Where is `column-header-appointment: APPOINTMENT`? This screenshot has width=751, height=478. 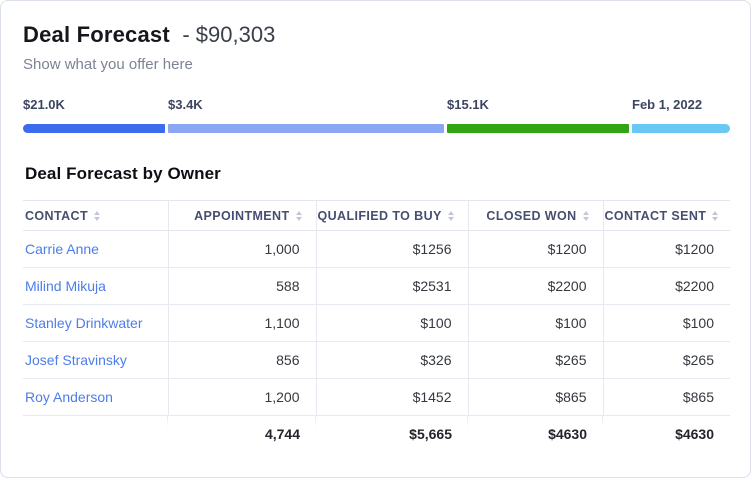
column-header-appointment: APPOINTMENT is located at coordinates (241, 215).